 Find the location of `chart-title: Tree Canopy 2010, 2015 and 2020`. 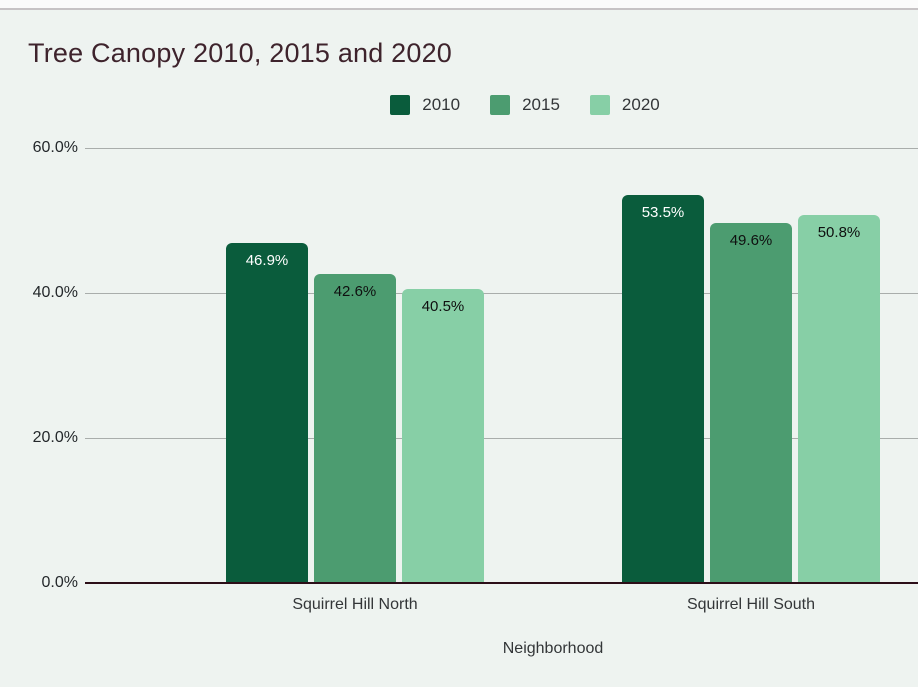

chart-title: Tree Canopy 2010, 2015 and 2020 is located at coordinates (240, 53).